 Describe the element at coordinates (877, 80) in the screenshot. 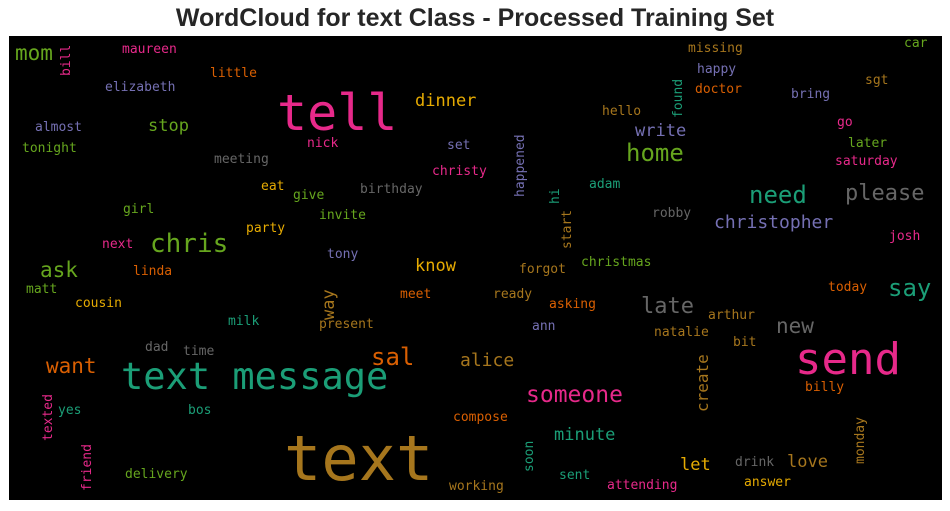

I see `word-sgt: sgt` at that location.